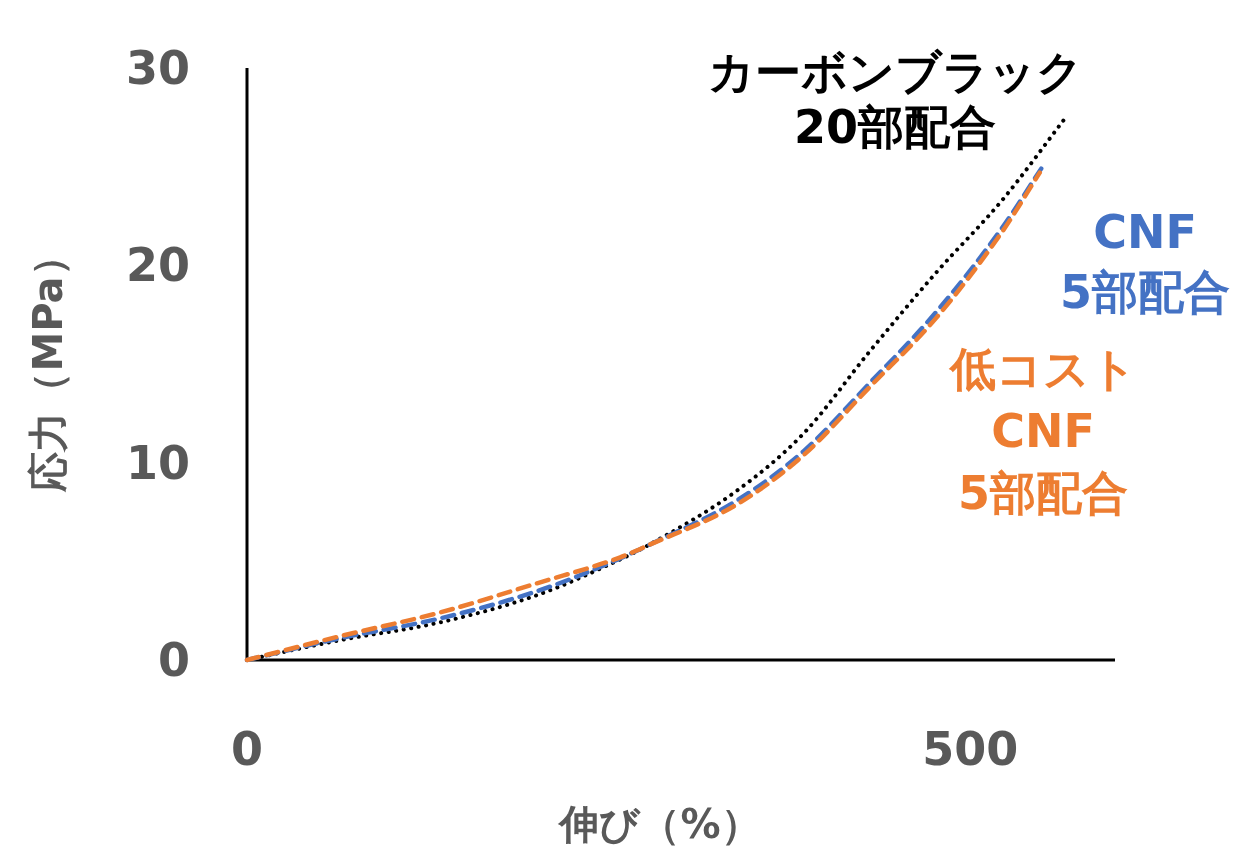 The height and width of the screenshot is (852, 1248). I want to click on y-tick-label: 30, so click(157, 68).